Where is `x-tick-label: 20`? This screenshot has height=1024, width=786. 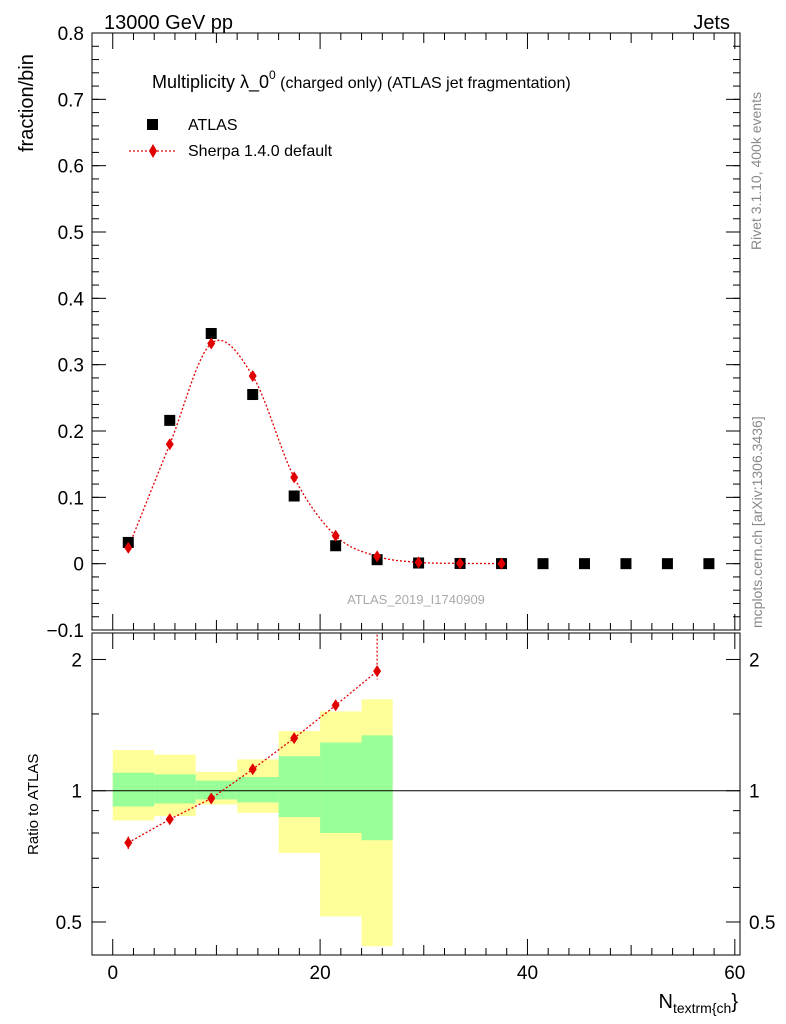 x-tick-label: 20 is located at coordinates (320, 973).